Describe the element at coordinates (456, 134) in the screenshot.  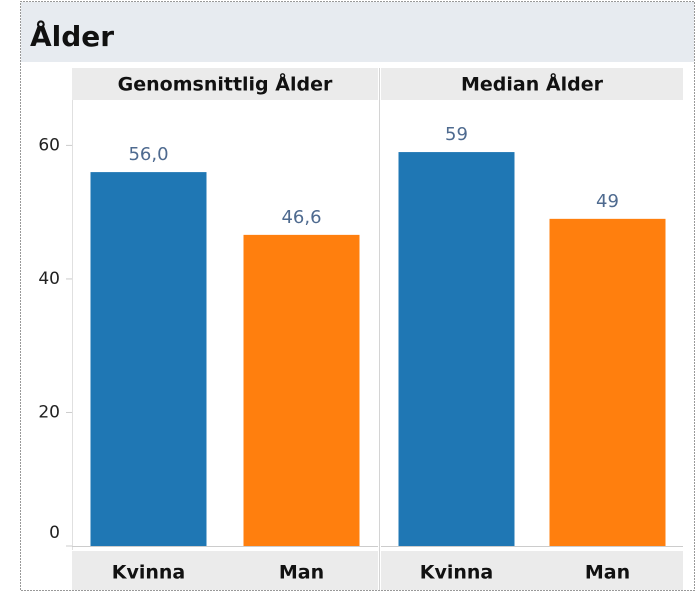
I see `value-label: 59` at that location.